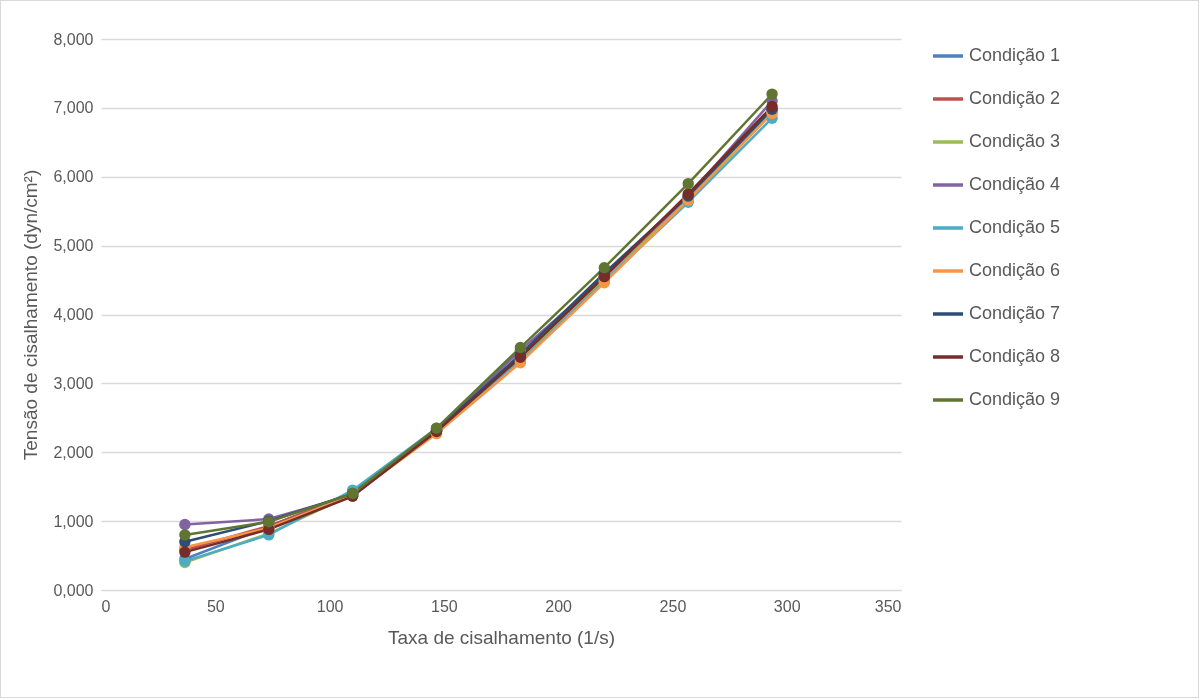 Image resolution: width=1201 pixels, height=700 pixels. What do you see at coordinates (73, 590) in the screenshot?
I see `y-tick-label: 0,000` at bounding box center [73, 590].